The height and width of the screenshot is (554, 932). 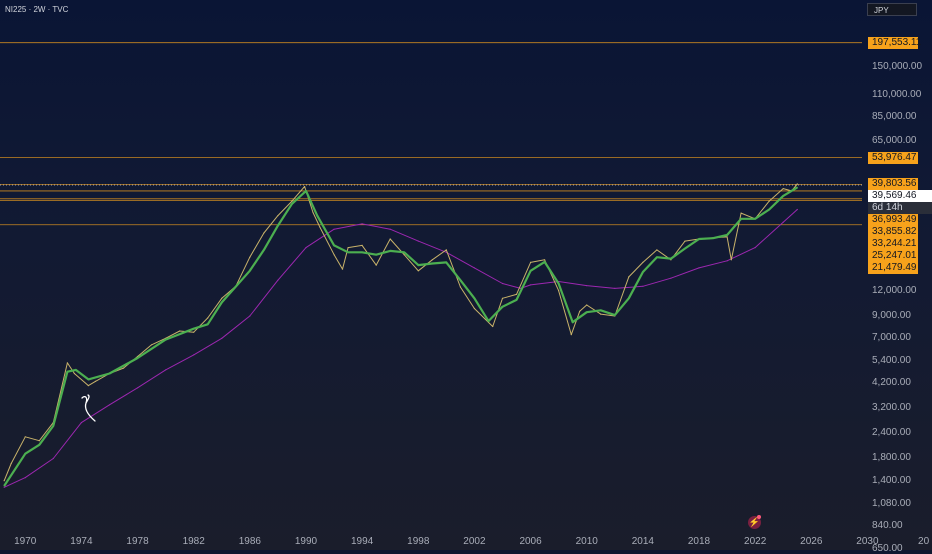 I want to click on time-tick-label: 1978, so click(x=137, y=541).